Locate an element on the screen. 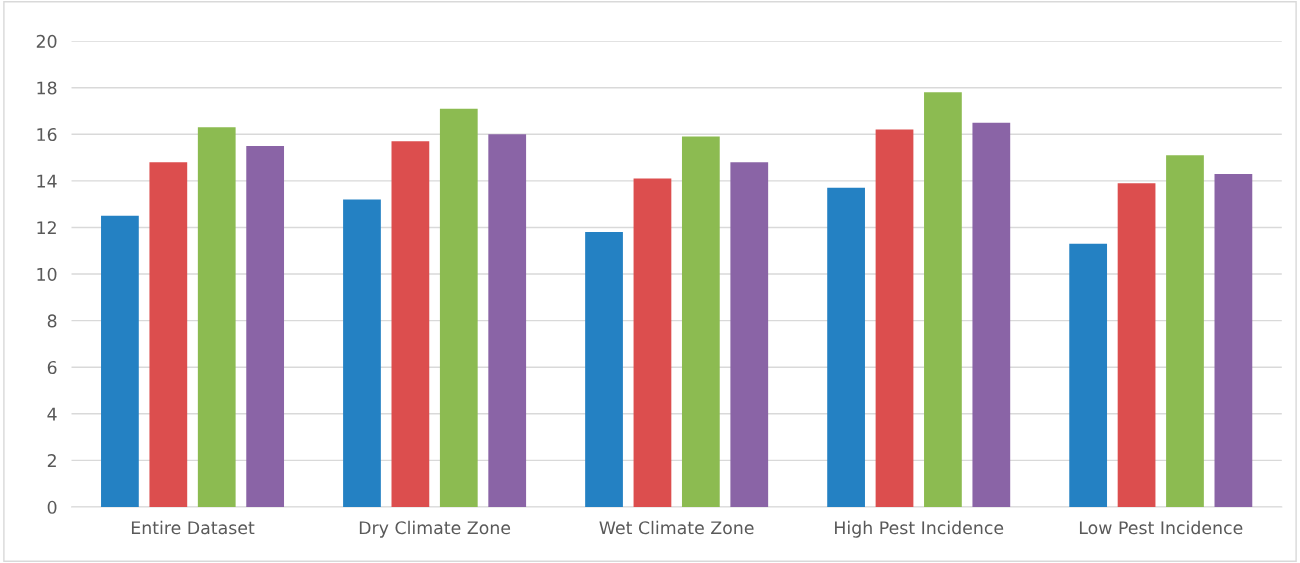 The height and width of the screenshot is (563, 1300). x-tick-label: Entire Dataset is located at coordinates (193, 527).